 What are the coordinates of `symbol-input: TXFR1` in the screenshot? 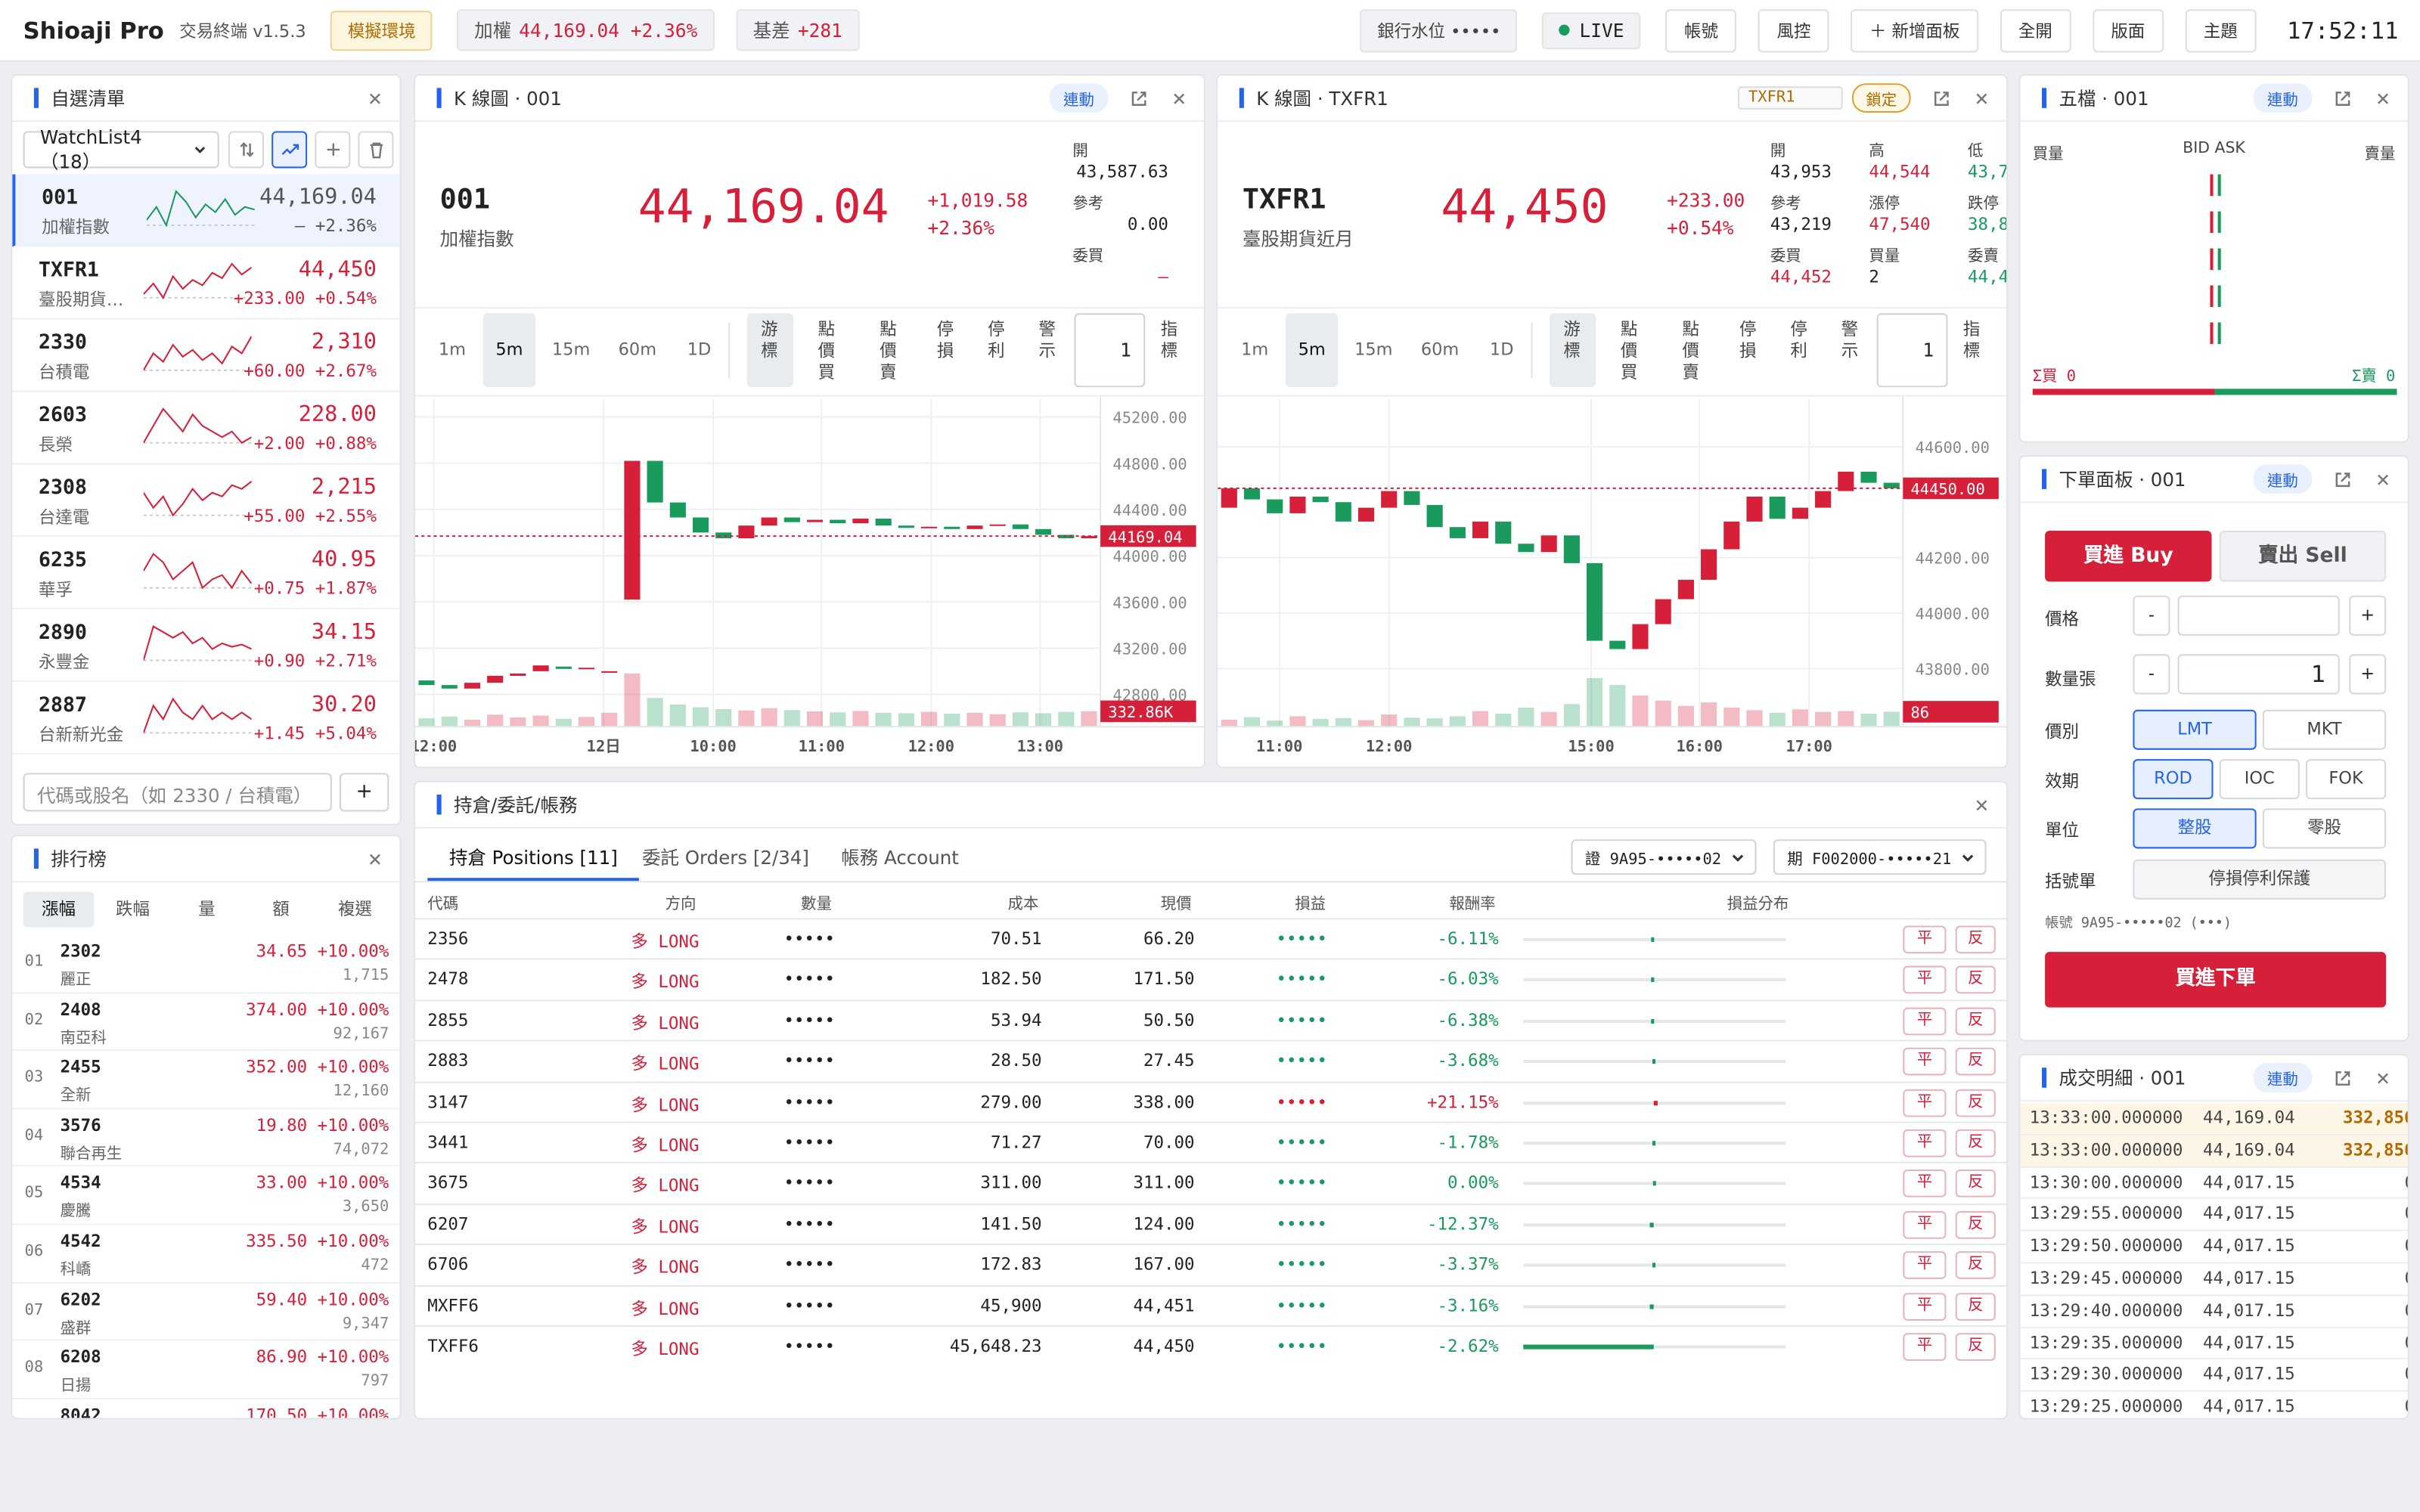 It's located at (1790, 98).